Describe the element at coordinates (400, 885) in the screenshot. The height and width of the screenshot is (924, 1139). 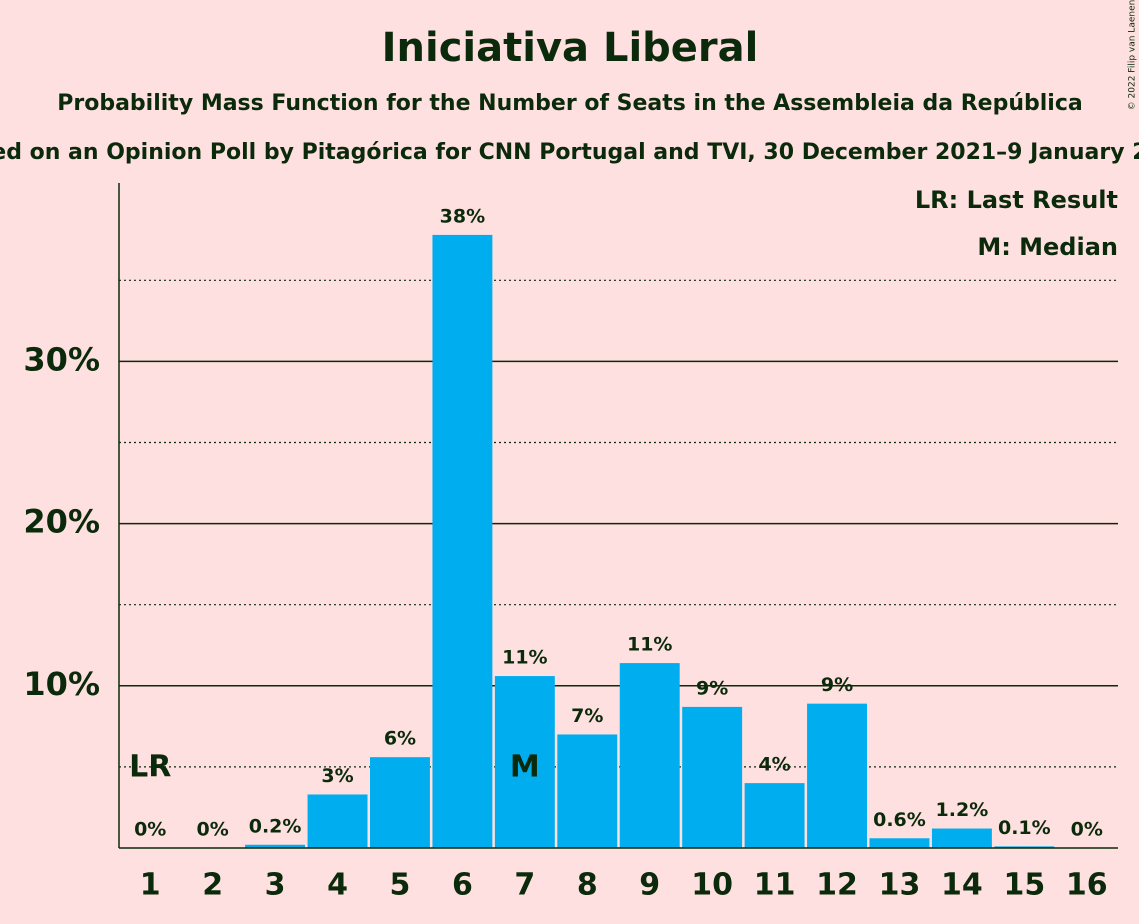
I see `x-tick-label: 5` at that location.